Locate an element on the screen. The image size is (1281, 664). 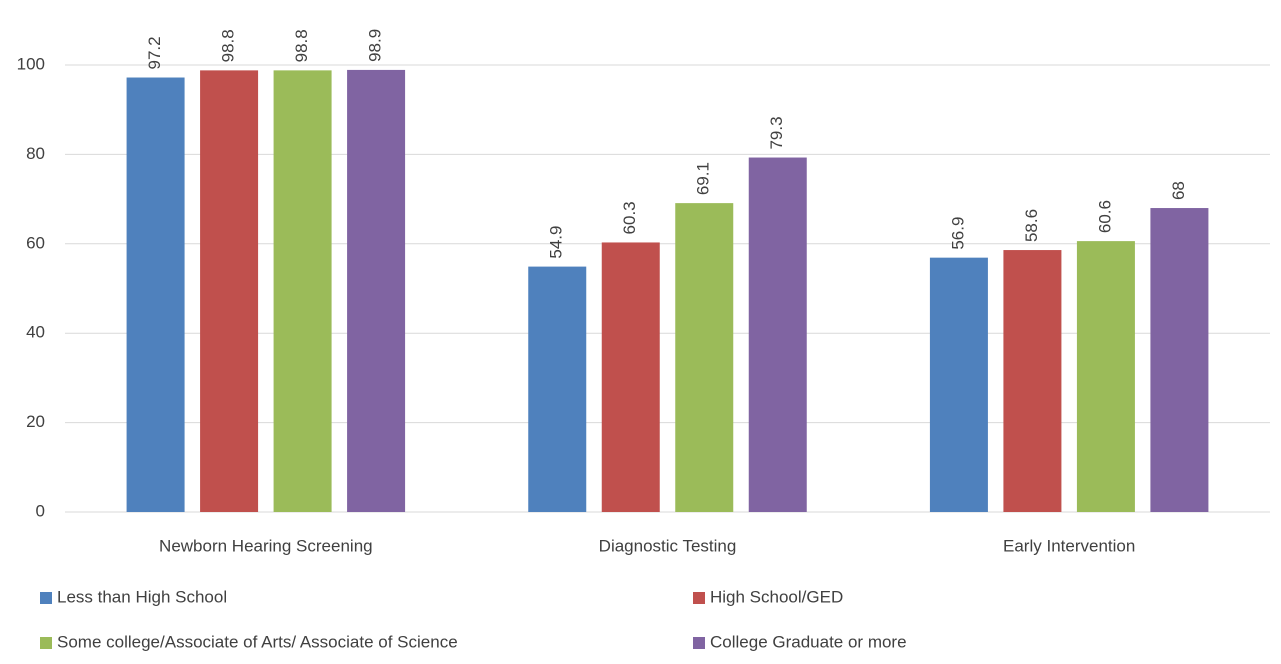
x-tick-label: Early Intervention is located at coordinates (1069, 545).